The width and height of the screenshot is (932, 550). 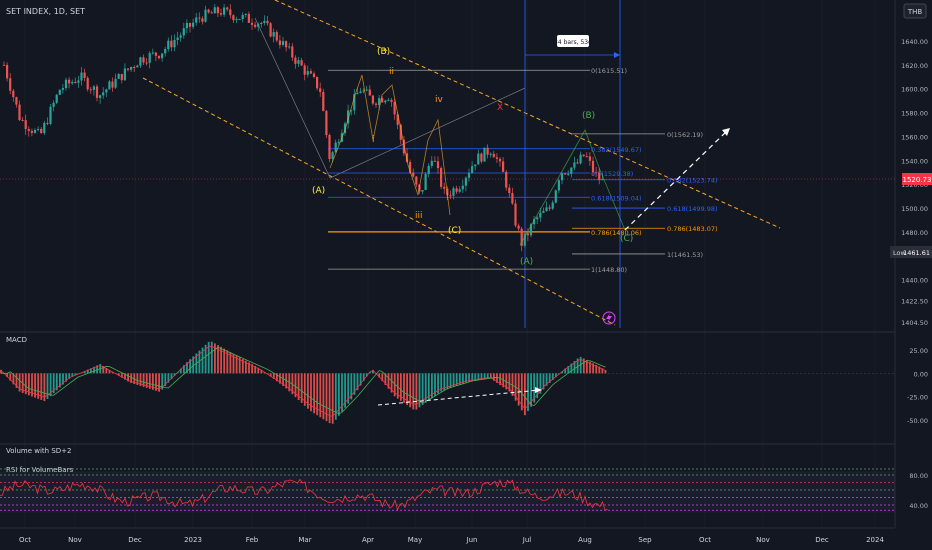 I want to click on fib-left-label: 0.786(1480.06), so click(x=616, y=233).